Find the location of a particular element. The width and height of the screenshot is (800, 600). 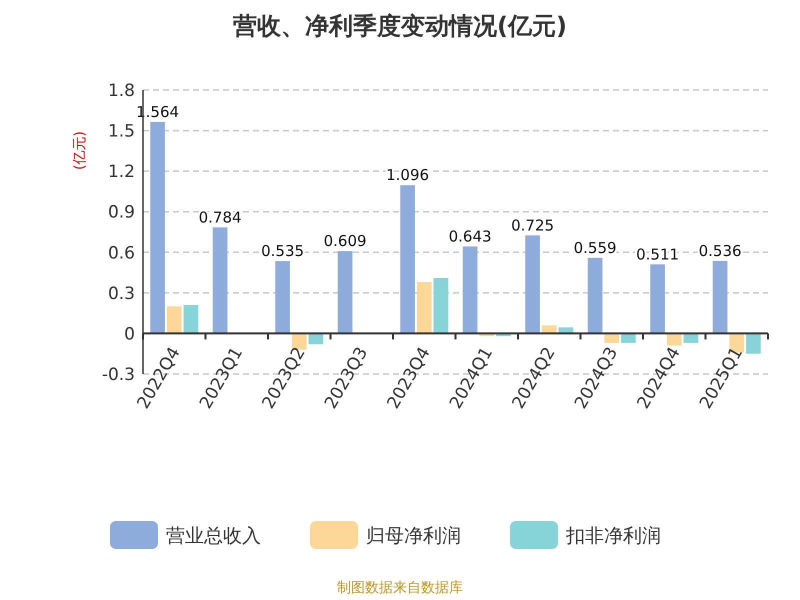

legend-label: 扣非净利润 is located at coordinates (613, 536).